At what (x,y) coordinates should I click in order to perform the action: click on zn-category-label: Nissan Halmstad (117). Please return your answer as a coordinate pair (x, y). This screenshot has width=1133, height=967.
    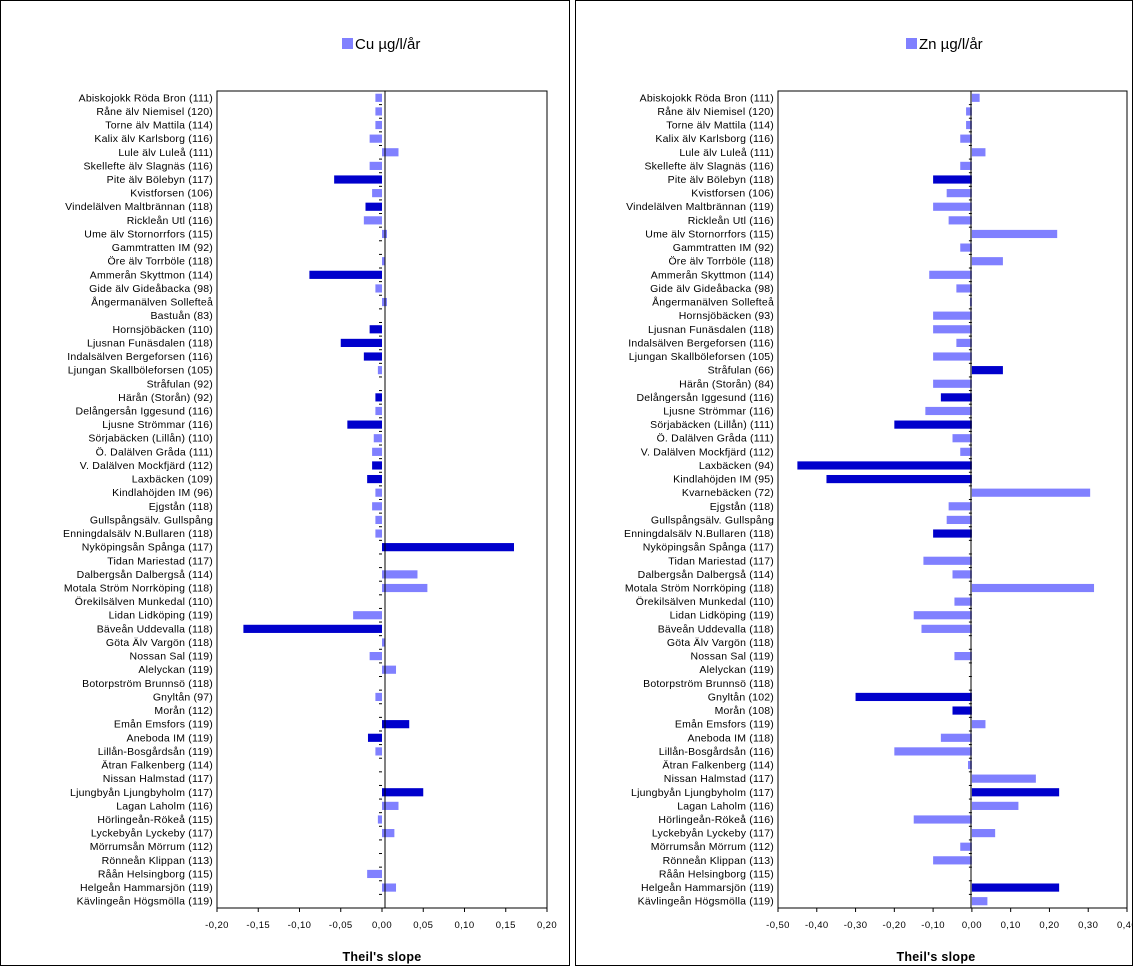
    Looking at the image, I should click on (719, 779).